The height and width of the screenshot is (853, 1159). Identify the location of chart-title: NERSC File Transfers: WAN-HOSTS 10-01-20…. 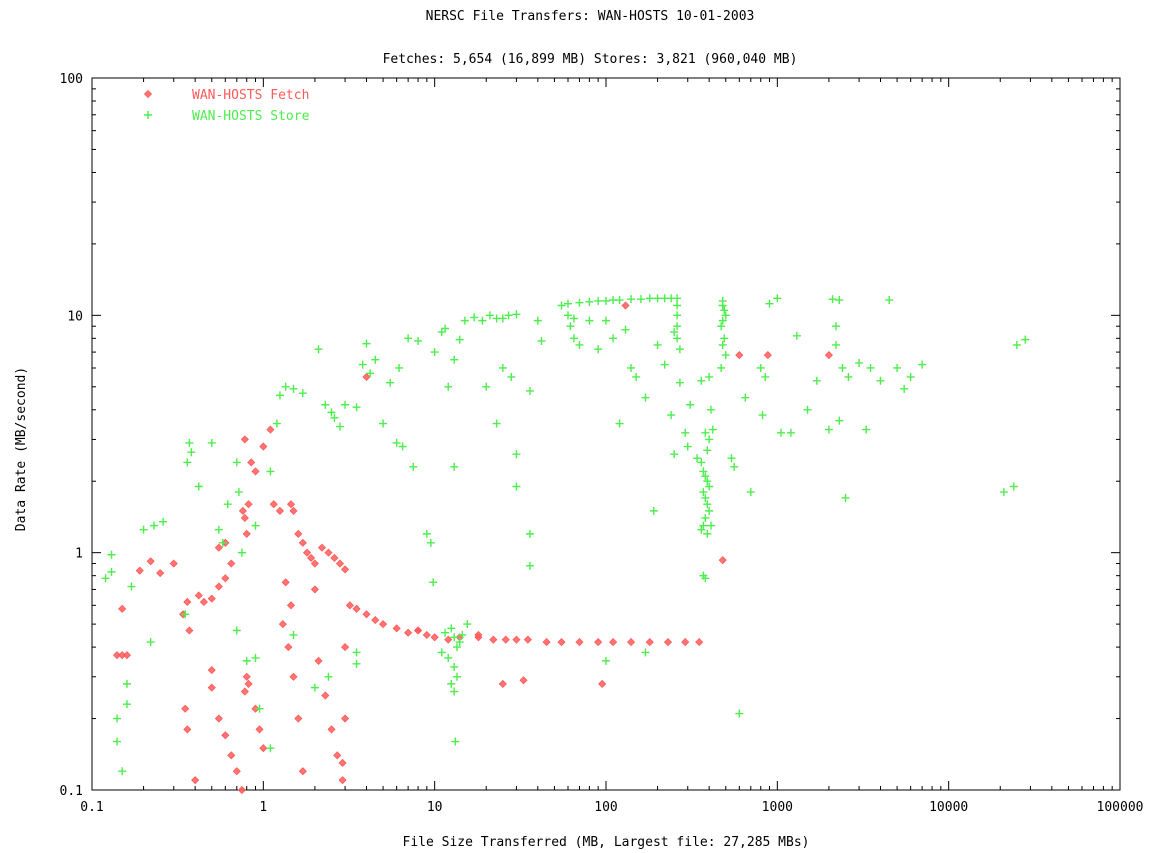
(590, 16).